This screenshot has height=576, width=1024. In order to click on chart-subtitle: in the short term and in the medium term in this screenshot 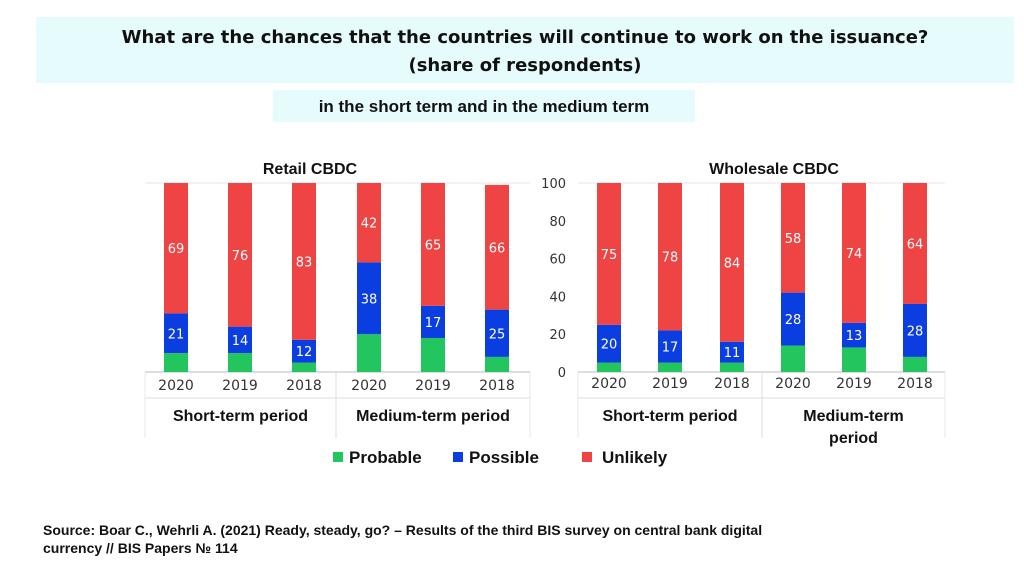, I will do `click(484, 106)`.